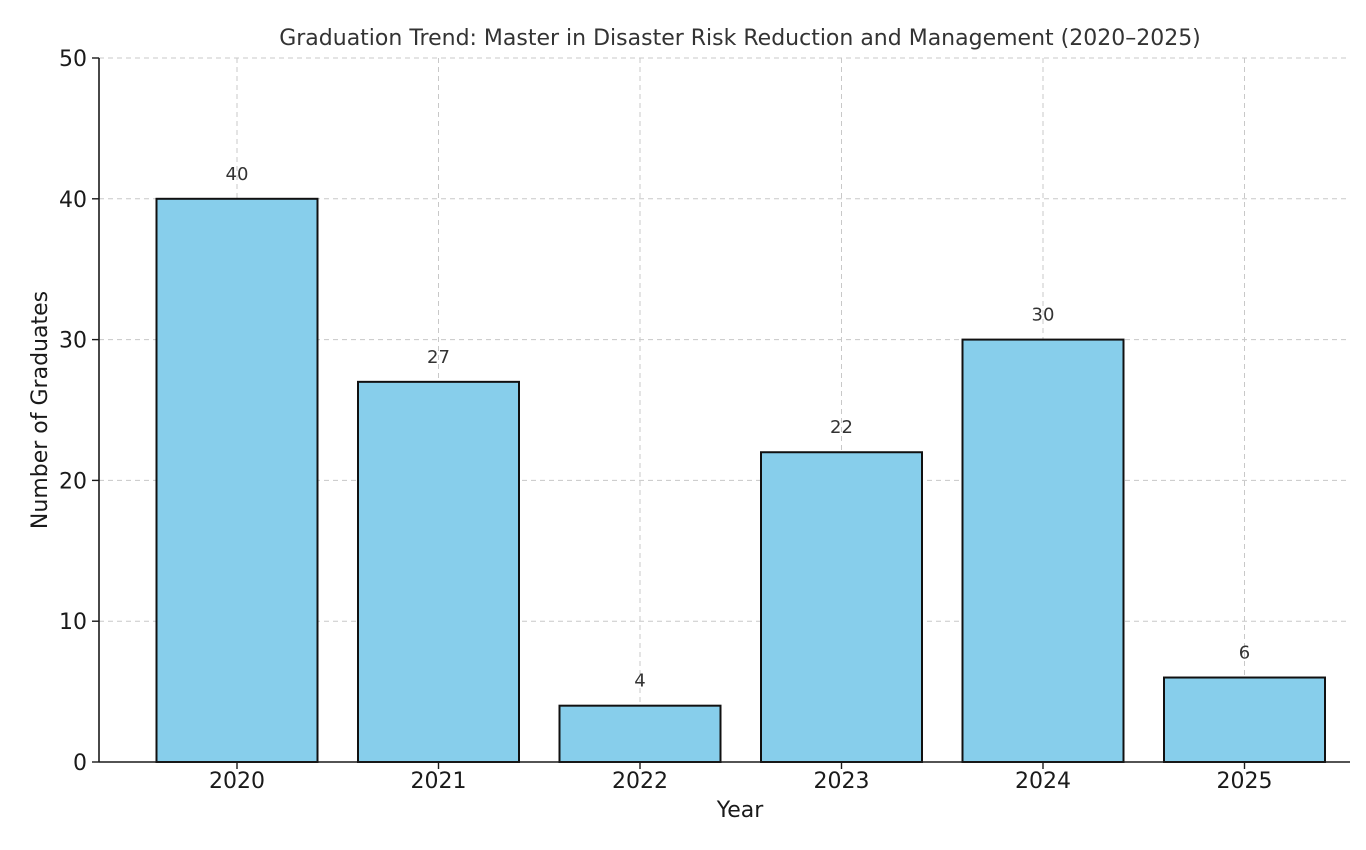 This screenshot has height=850, width=1366. I want to click on bar-2020, so click(237, 480).